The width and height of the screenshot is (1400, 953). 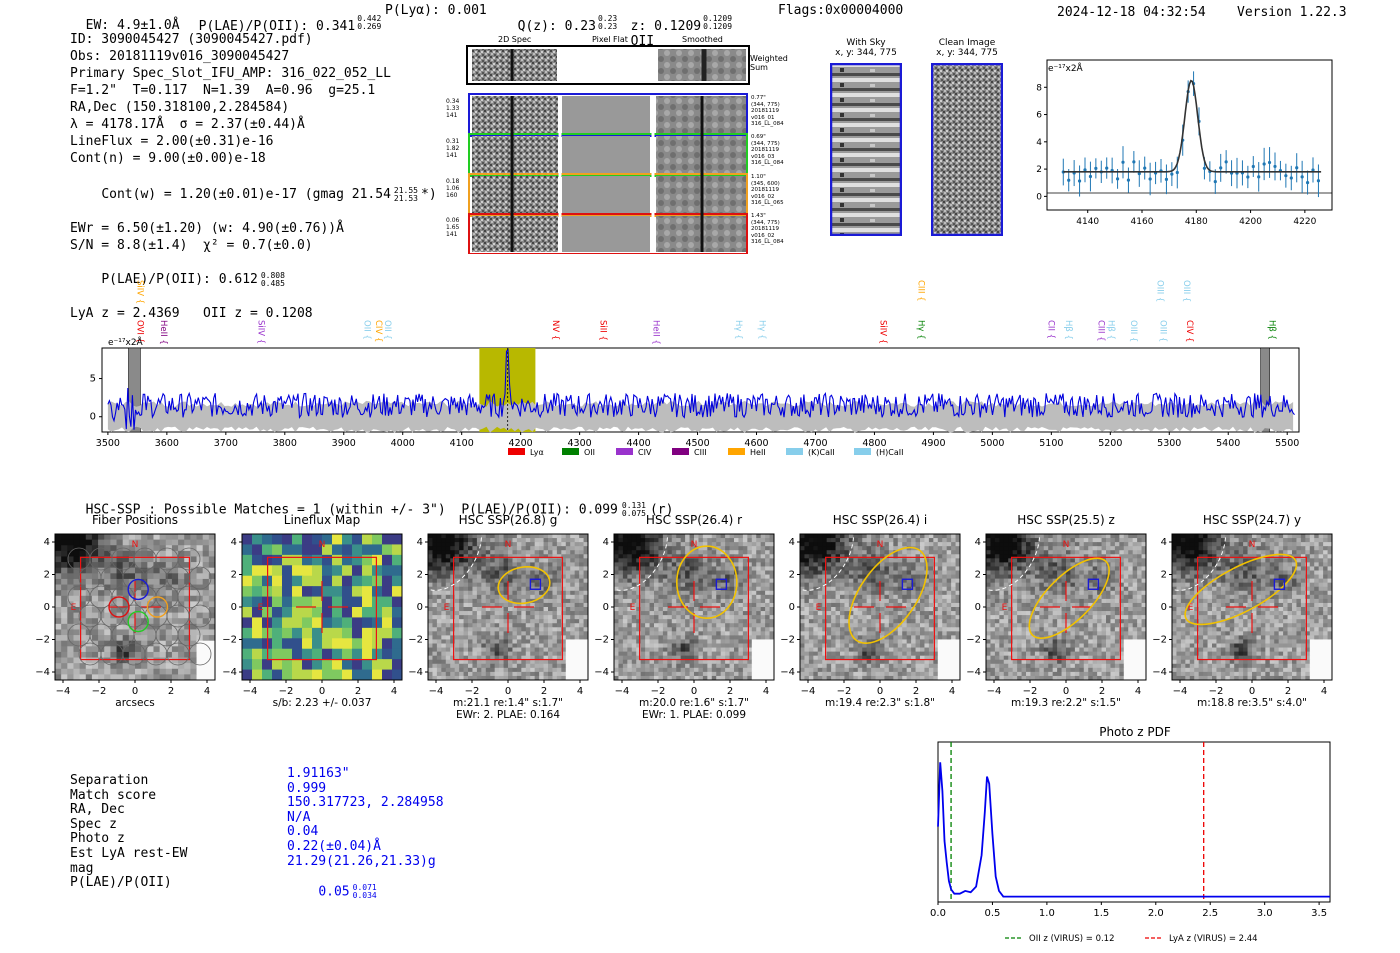 I want to click on counterpart-ellipse, so click(x=707, y=582).